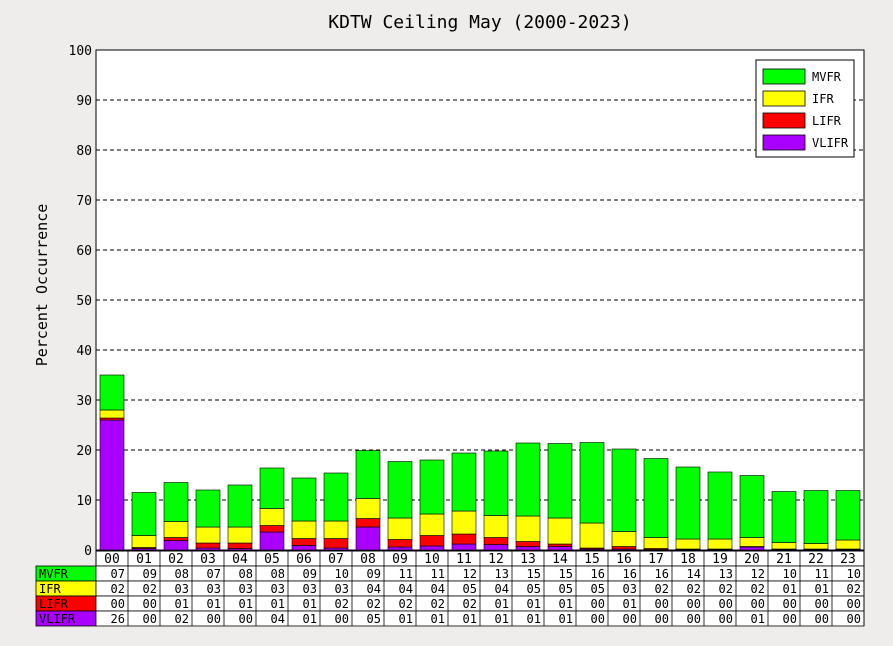 The width and height of the screenshot is (893, 646). What do you see at coordinates (560, 559) in the screenshot?
I see `x-tick-label: 14` at bounding box center [560, 559].